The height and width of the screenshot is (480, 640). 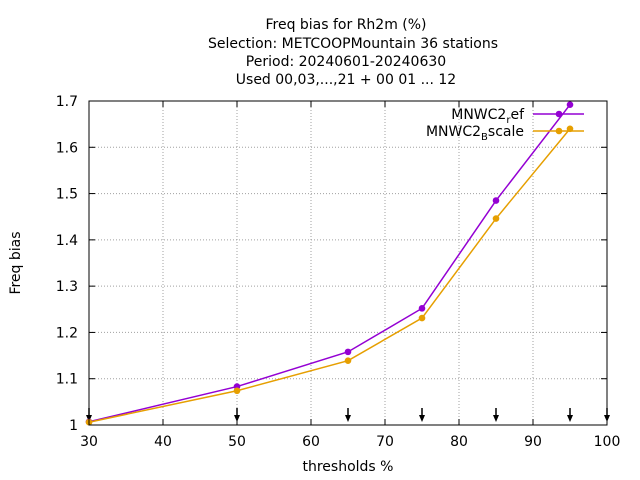 I want to click on x-tick-labels: 30 40 50 60 70 80 90 100, so click(x=350, y=442).